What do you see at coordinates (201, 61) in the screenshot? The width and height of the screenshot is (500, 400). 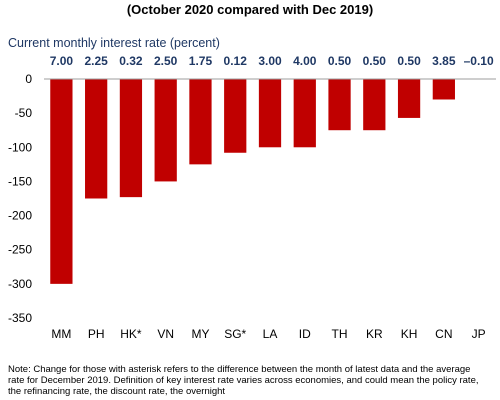 I see `rate-label: 1.75` at bounding box center [201, 61].